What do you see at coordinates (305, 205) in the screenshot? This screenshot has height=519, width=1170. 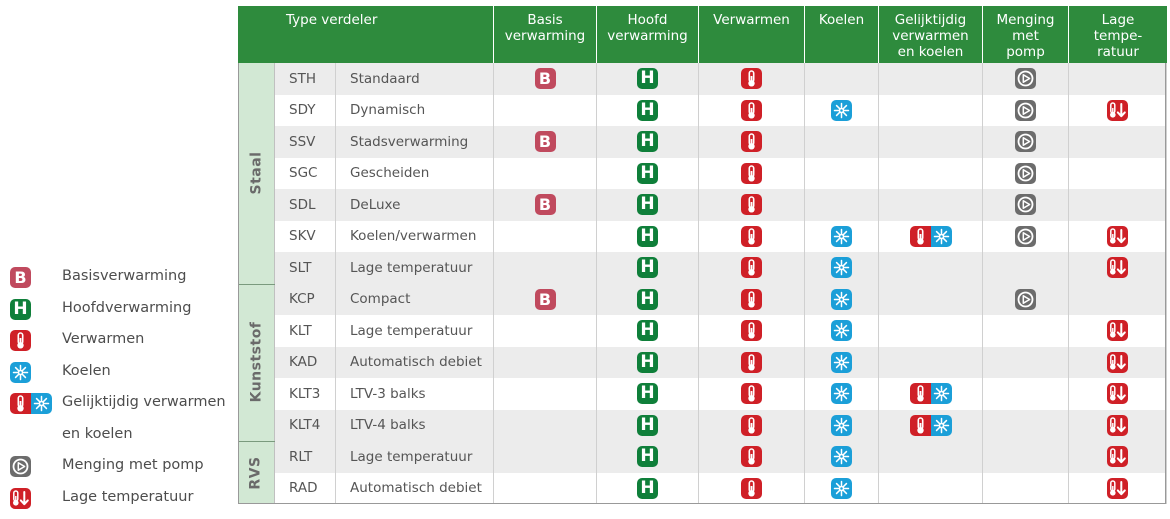 I see `code-cell: SDL` at bounding box center [305, 205].